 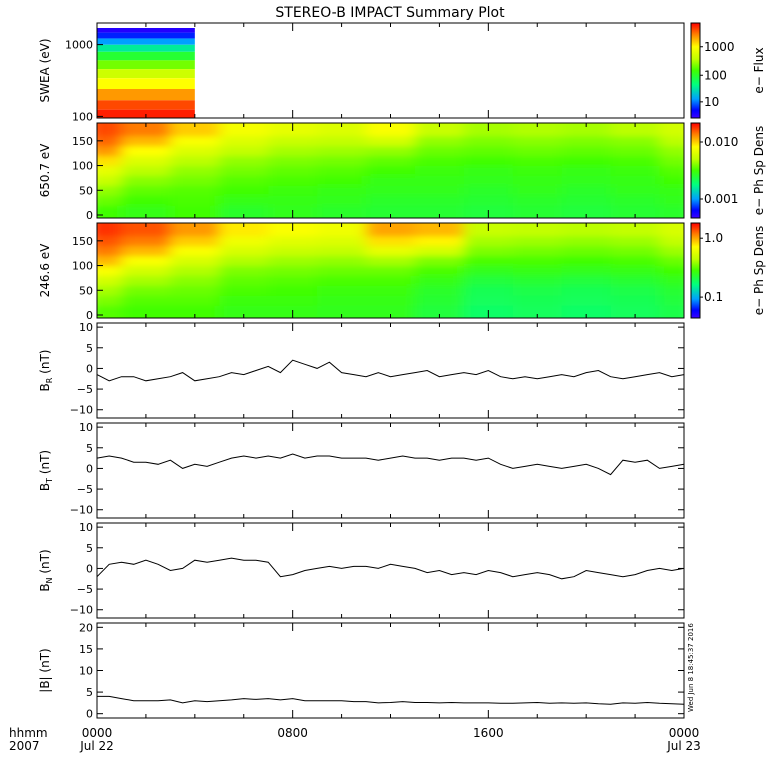 I want to click on time-row1-label: hhmm, so click(x=28, y=733).